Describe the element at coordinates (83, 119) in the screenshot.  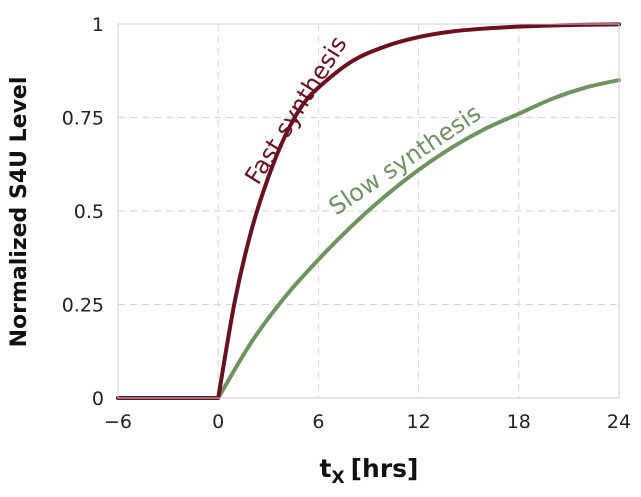
I see `y-tick-label: 0.75` at that location.